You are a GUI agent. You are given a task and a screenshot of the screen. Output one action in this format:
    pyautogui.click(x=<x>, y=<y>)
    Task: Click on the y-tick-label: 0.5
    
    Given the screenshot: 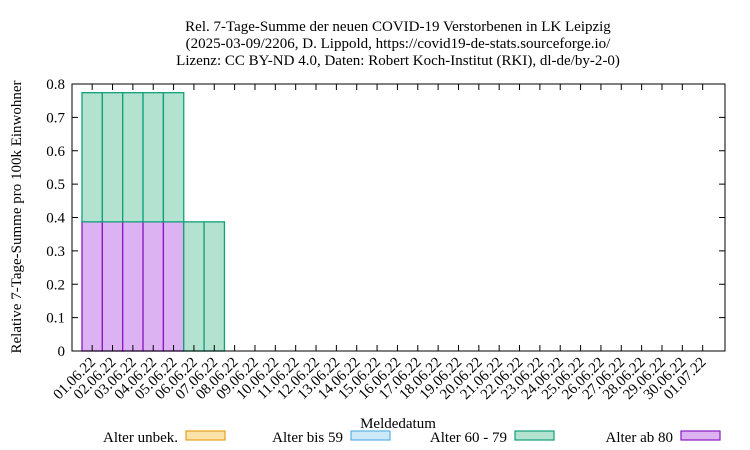 What is the action you would take?
    pyautogui.click(x=55, y=185)
    